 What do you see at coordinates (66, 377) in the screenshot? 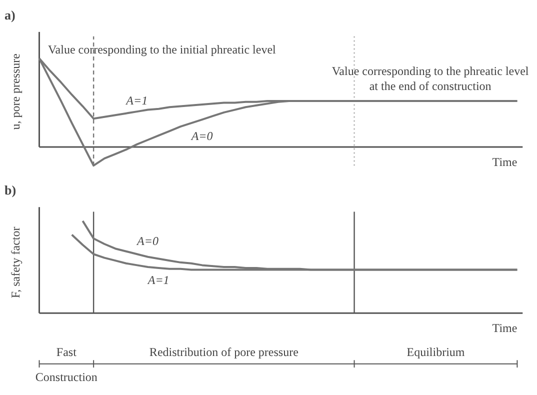
I see `text: Construction` at bounding box center [66, 377].